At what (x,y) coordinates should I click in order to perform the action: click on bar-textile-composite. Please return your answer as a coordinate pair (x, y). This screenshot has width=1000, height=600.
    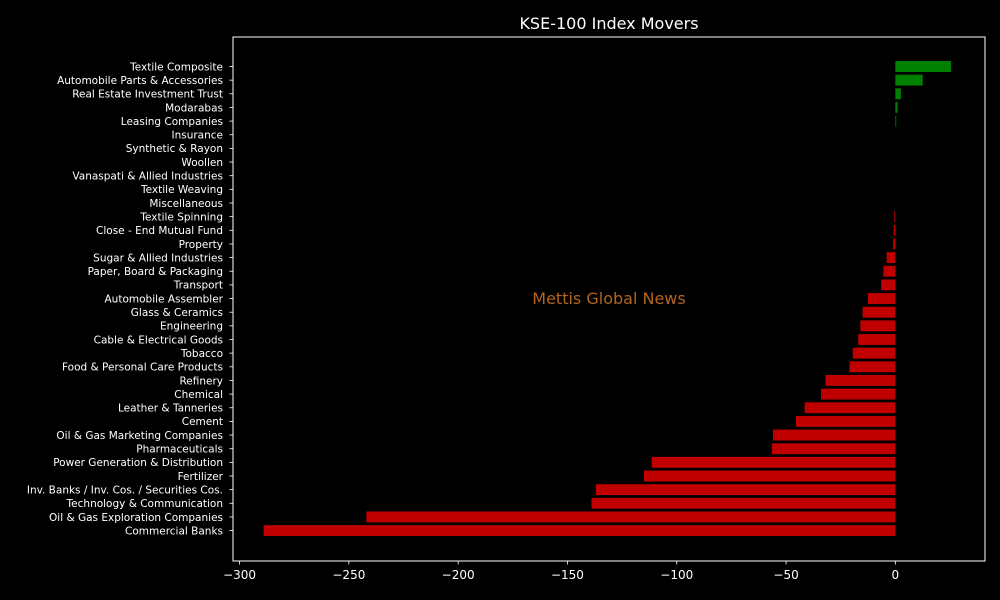
    Looking at the image, I should click on (923, 66).